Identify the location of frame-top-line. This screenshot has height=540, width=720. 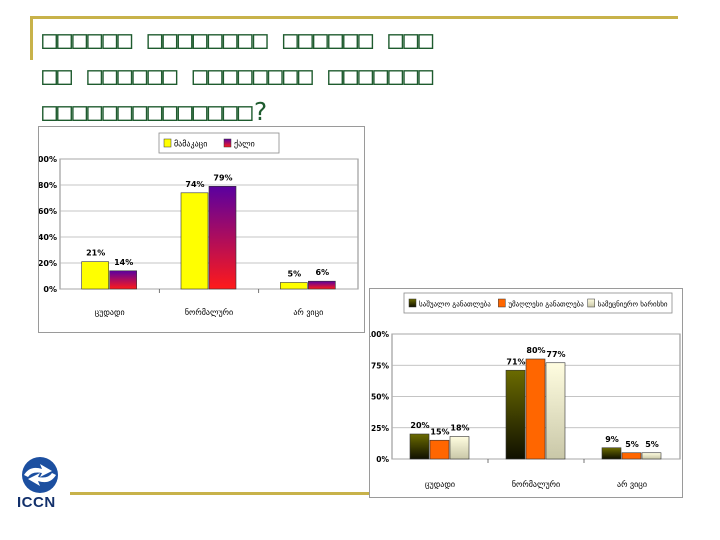
(354, 17).